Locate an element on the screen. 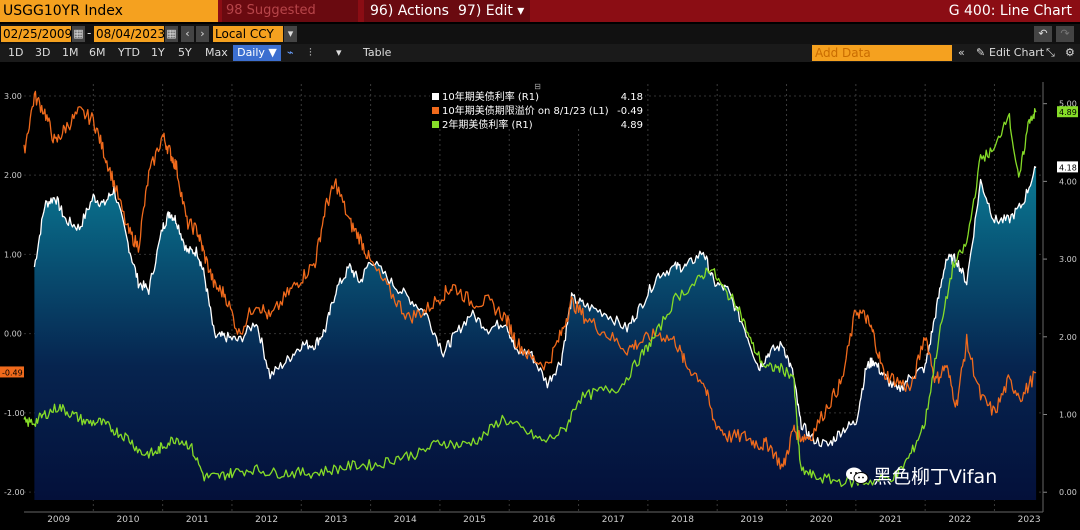 This screenshot has height=530, width=1080. chevron-left-icon: ‹ is located at coordinates (187, 34).